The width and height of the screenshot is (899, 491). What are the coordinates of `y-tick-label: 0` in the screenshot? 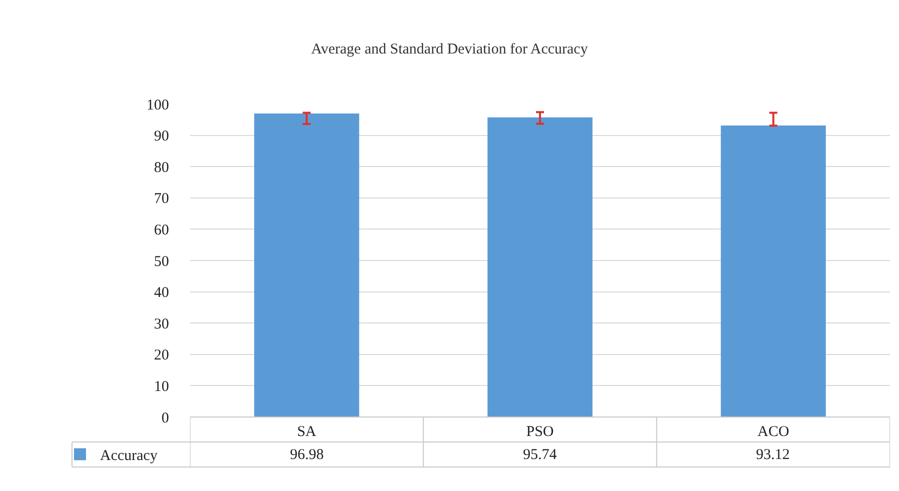 It's located at (165, 418).